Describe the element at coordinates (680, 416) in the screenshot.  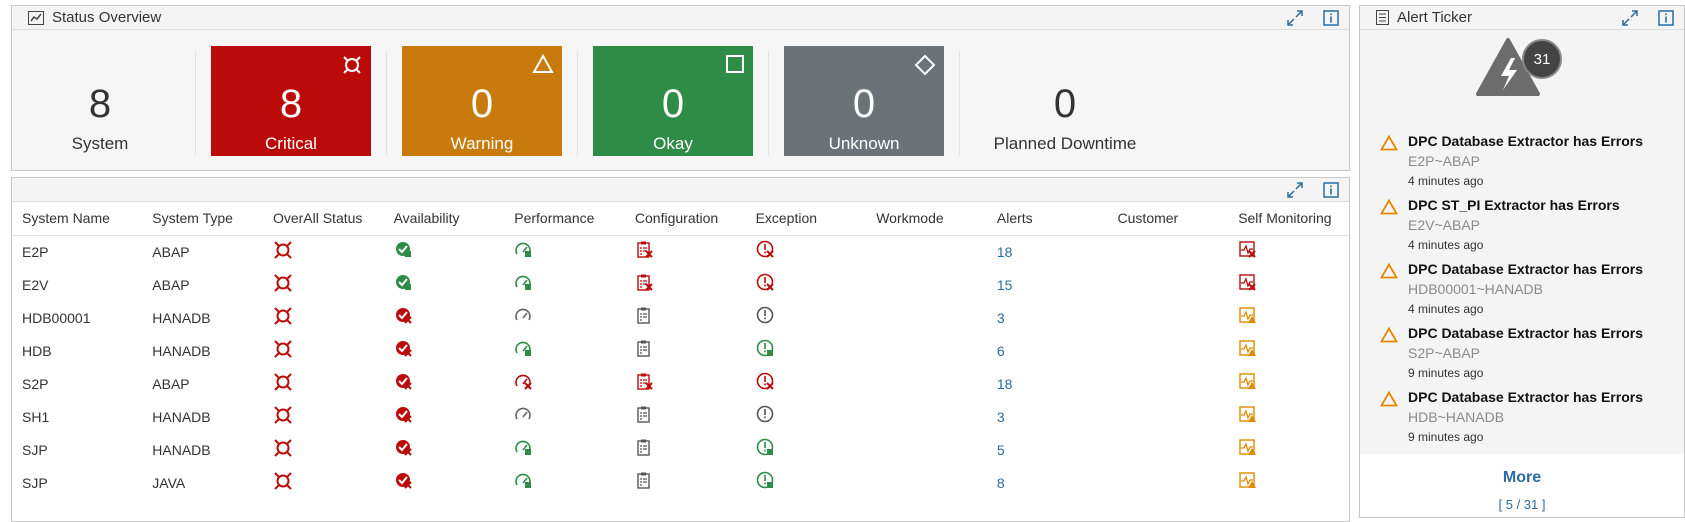
I see `table-row: SH1 HANADB 3` at that location.